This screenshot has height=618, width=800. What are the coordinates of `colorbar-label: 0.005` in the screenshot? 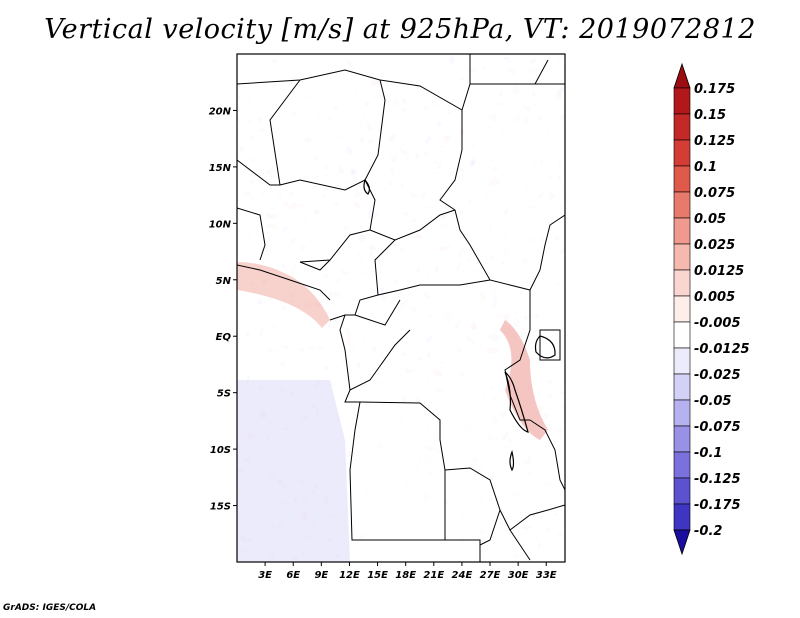 It's located at (714, 297).